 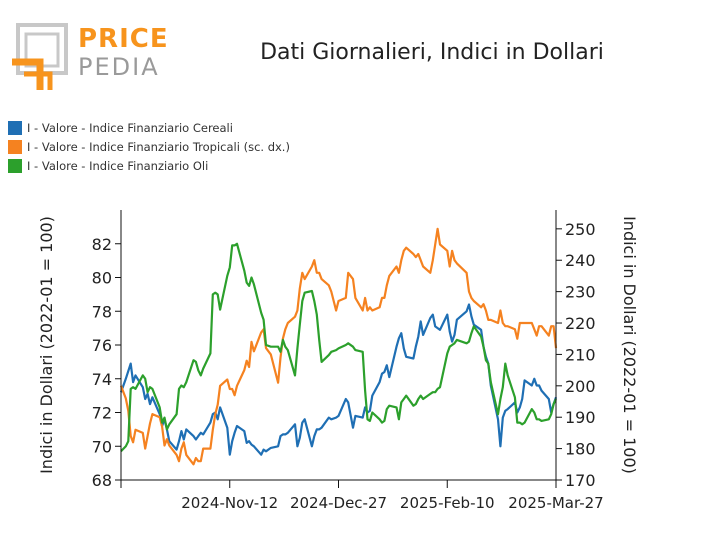 I want to click on y-right-tick-label: 170, so click(x=580, y=480).